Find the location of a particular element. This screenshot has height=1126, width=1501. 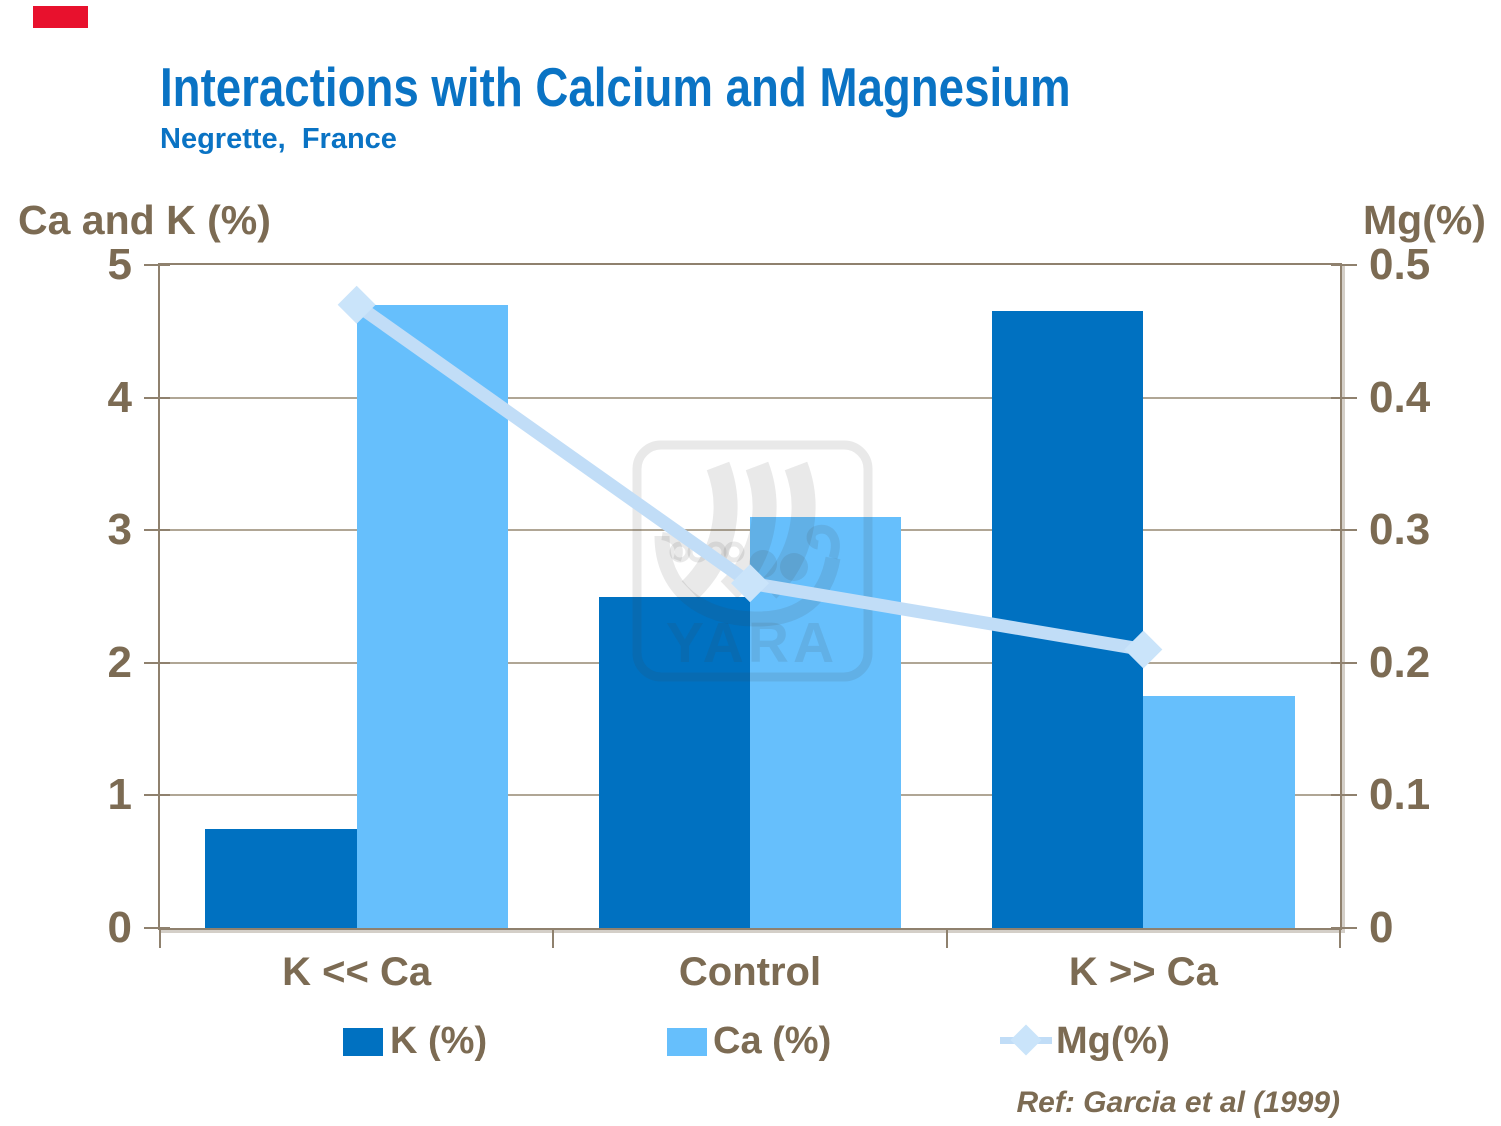

y-axis-tick-label: 1 is located at coordinates (119, 795).